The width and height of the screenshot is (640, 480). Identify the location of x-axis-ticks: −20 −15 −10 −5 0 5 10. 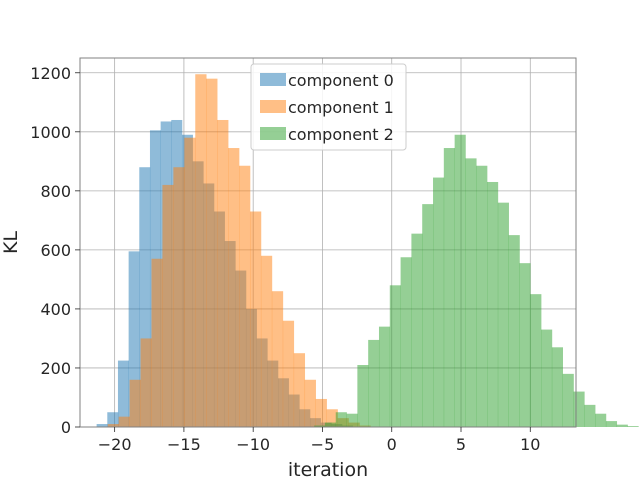
(319, 440).